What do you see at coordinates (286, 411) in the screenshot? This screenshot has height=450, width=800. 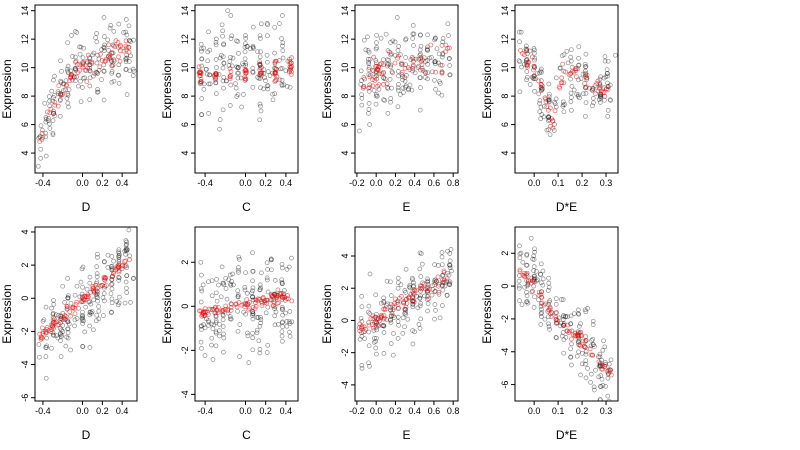 I see `x-tick-label: 0.4` at bounding box center [286, 411].